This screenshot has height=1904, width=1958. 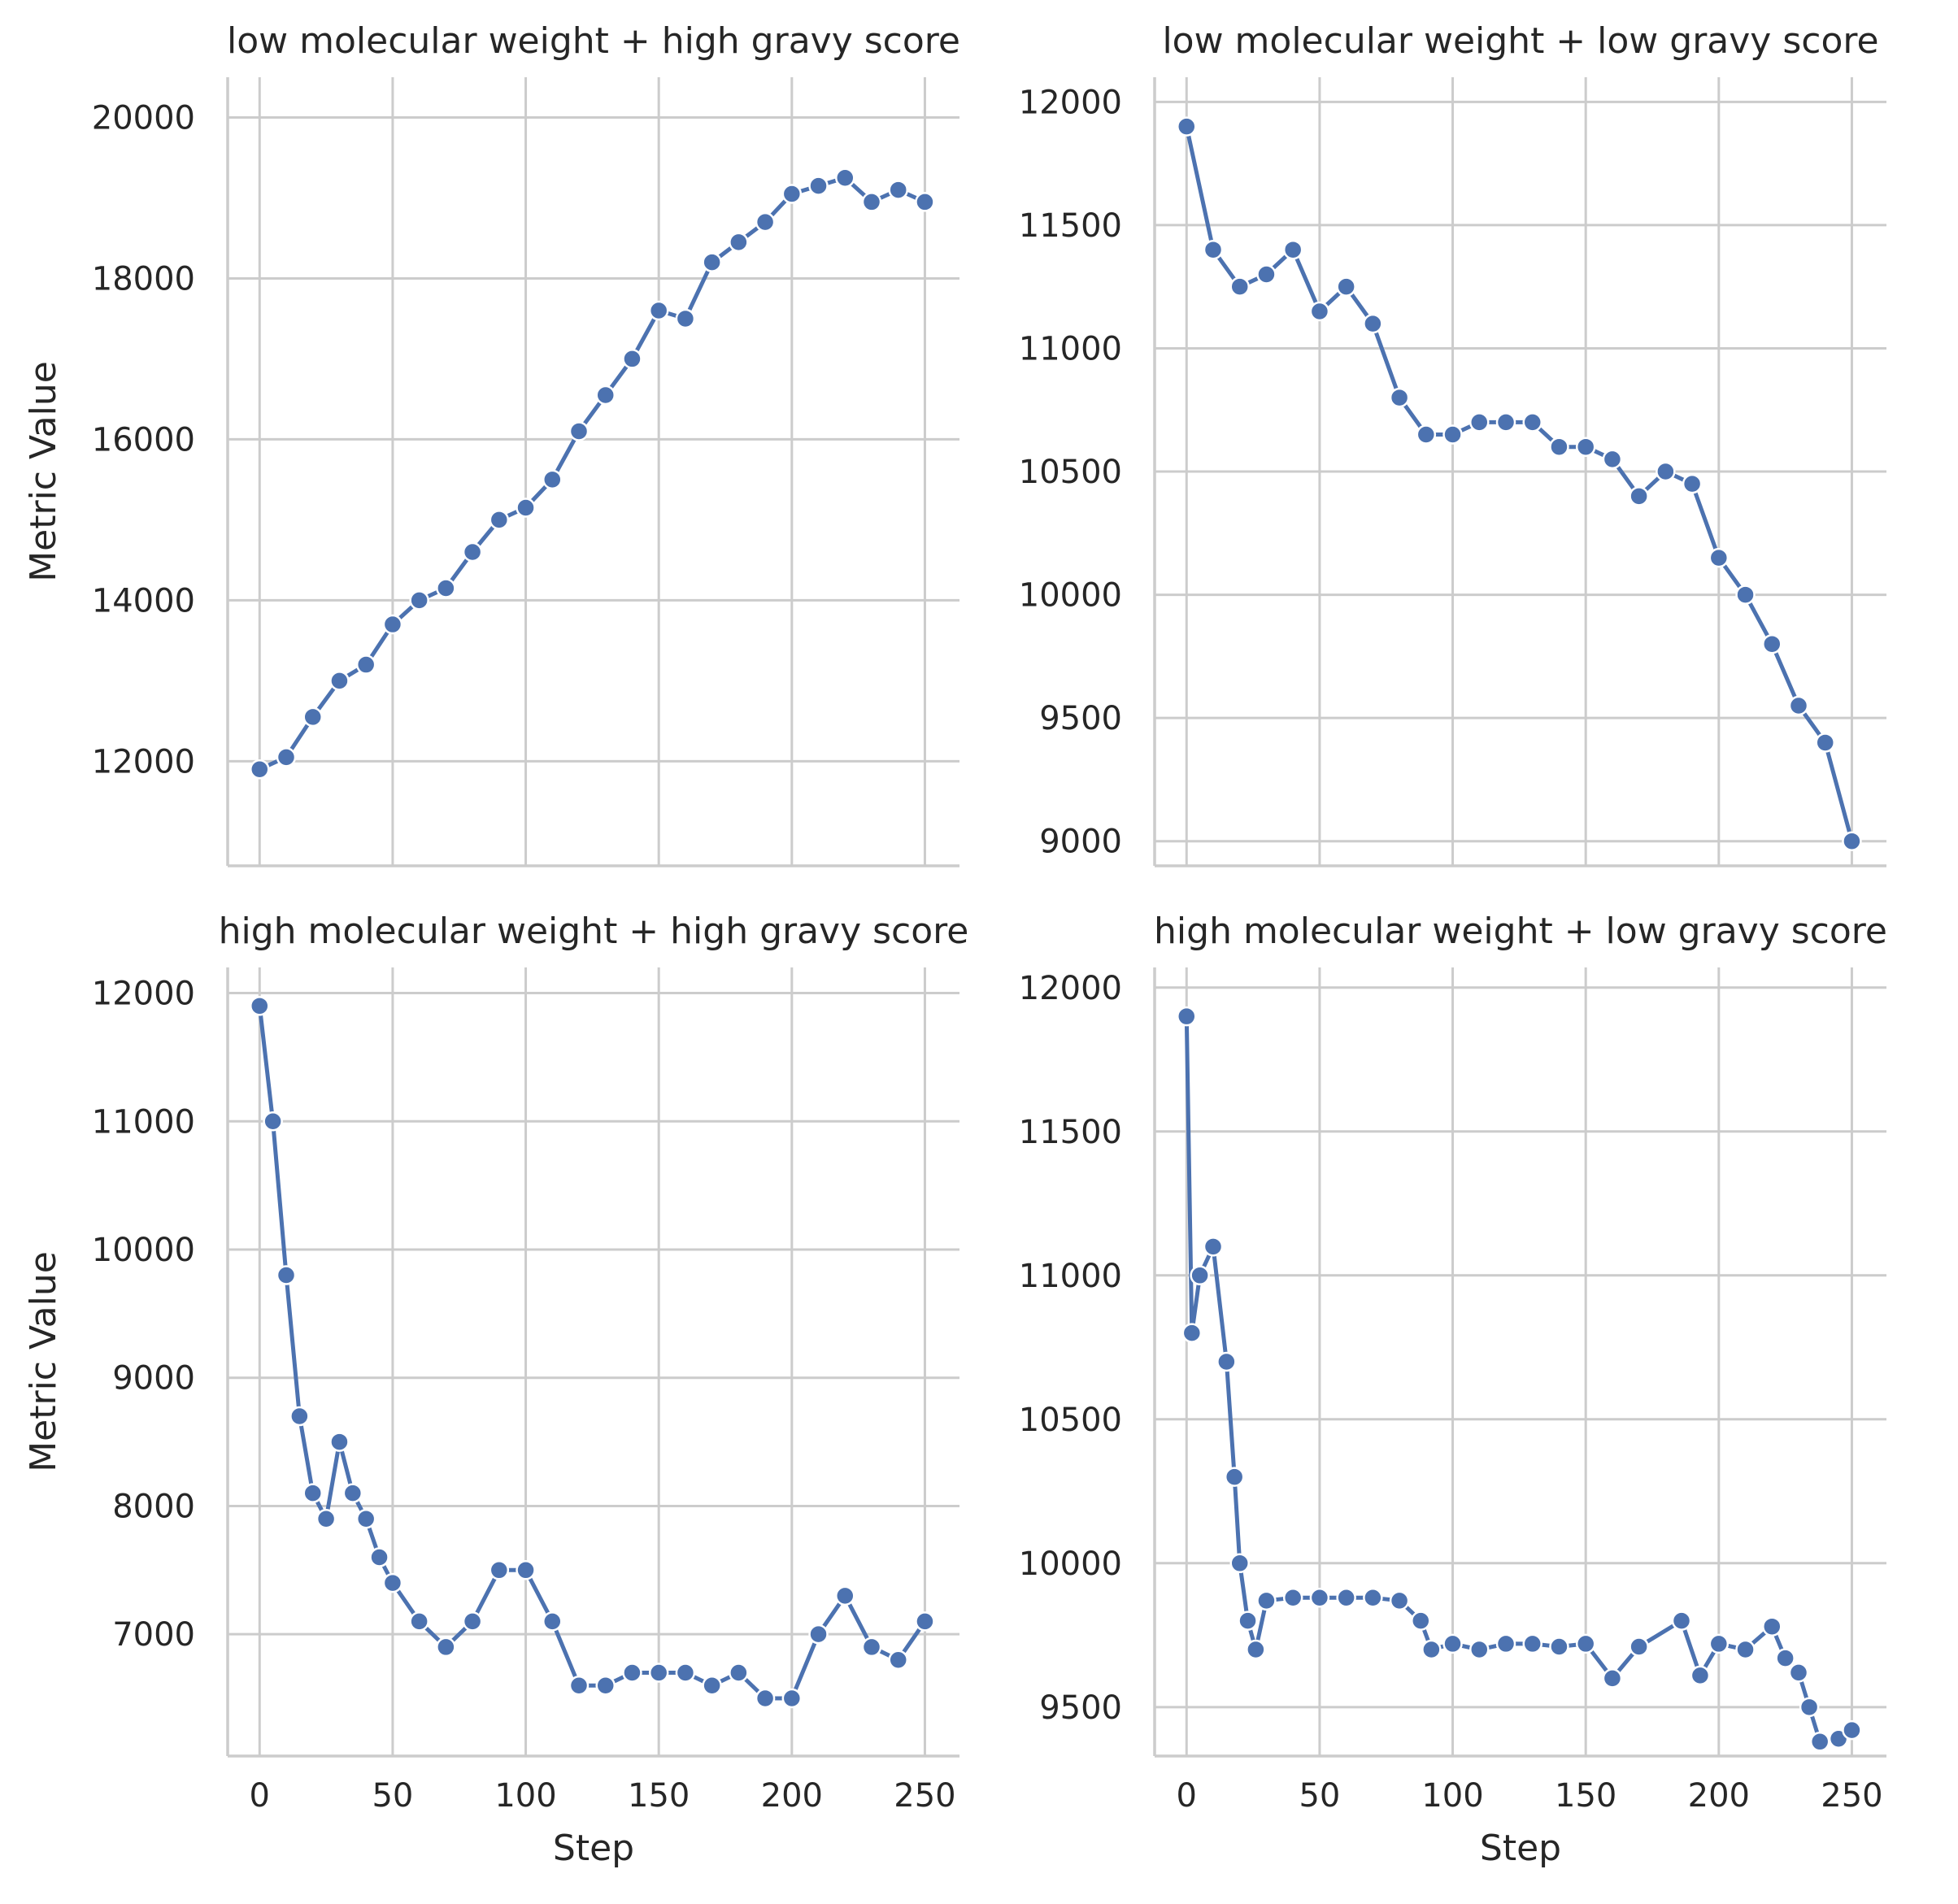 What do you see at coordinates (1520, 41) in the screenshot?
I see `panel-title: low molecular weight + low gravy score` at bounding box center [1520, 41].